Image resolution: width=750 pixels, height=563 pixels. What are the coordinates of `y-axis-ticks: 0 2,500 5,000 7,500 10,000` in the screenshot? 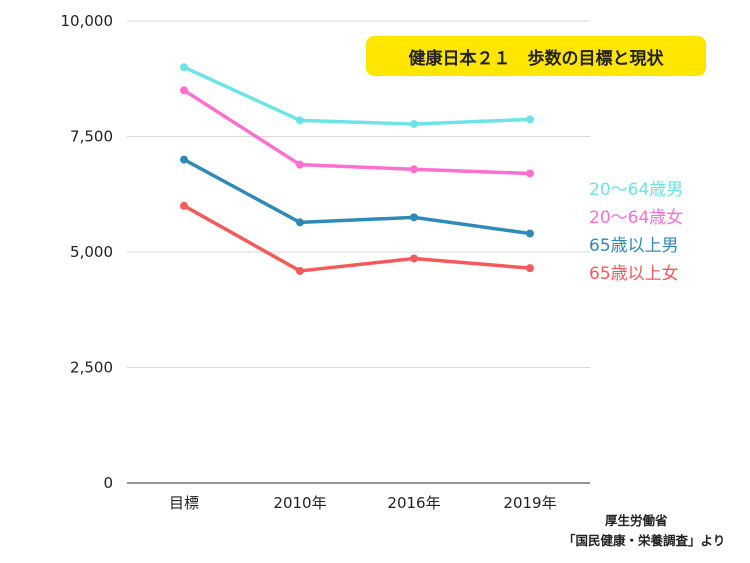 It's located at (87, 252).